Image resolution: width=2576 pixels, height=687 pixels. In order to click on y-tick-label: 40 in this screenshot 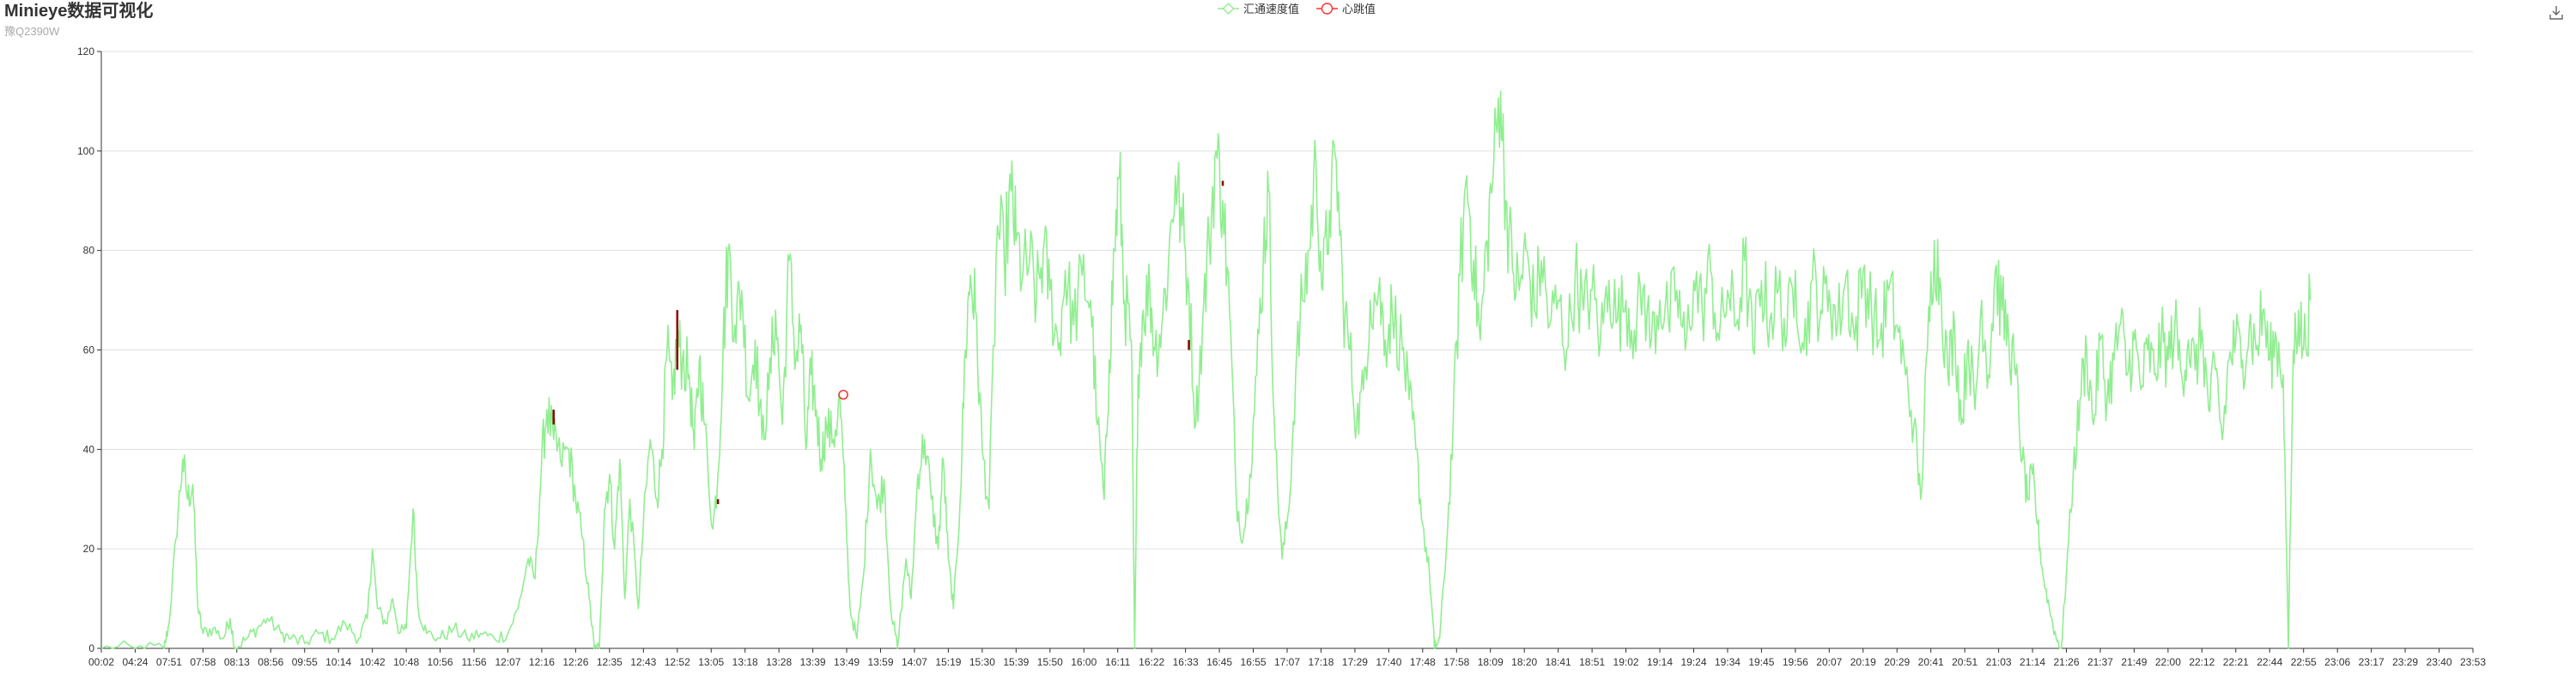, I will do `click(89, 449)`.